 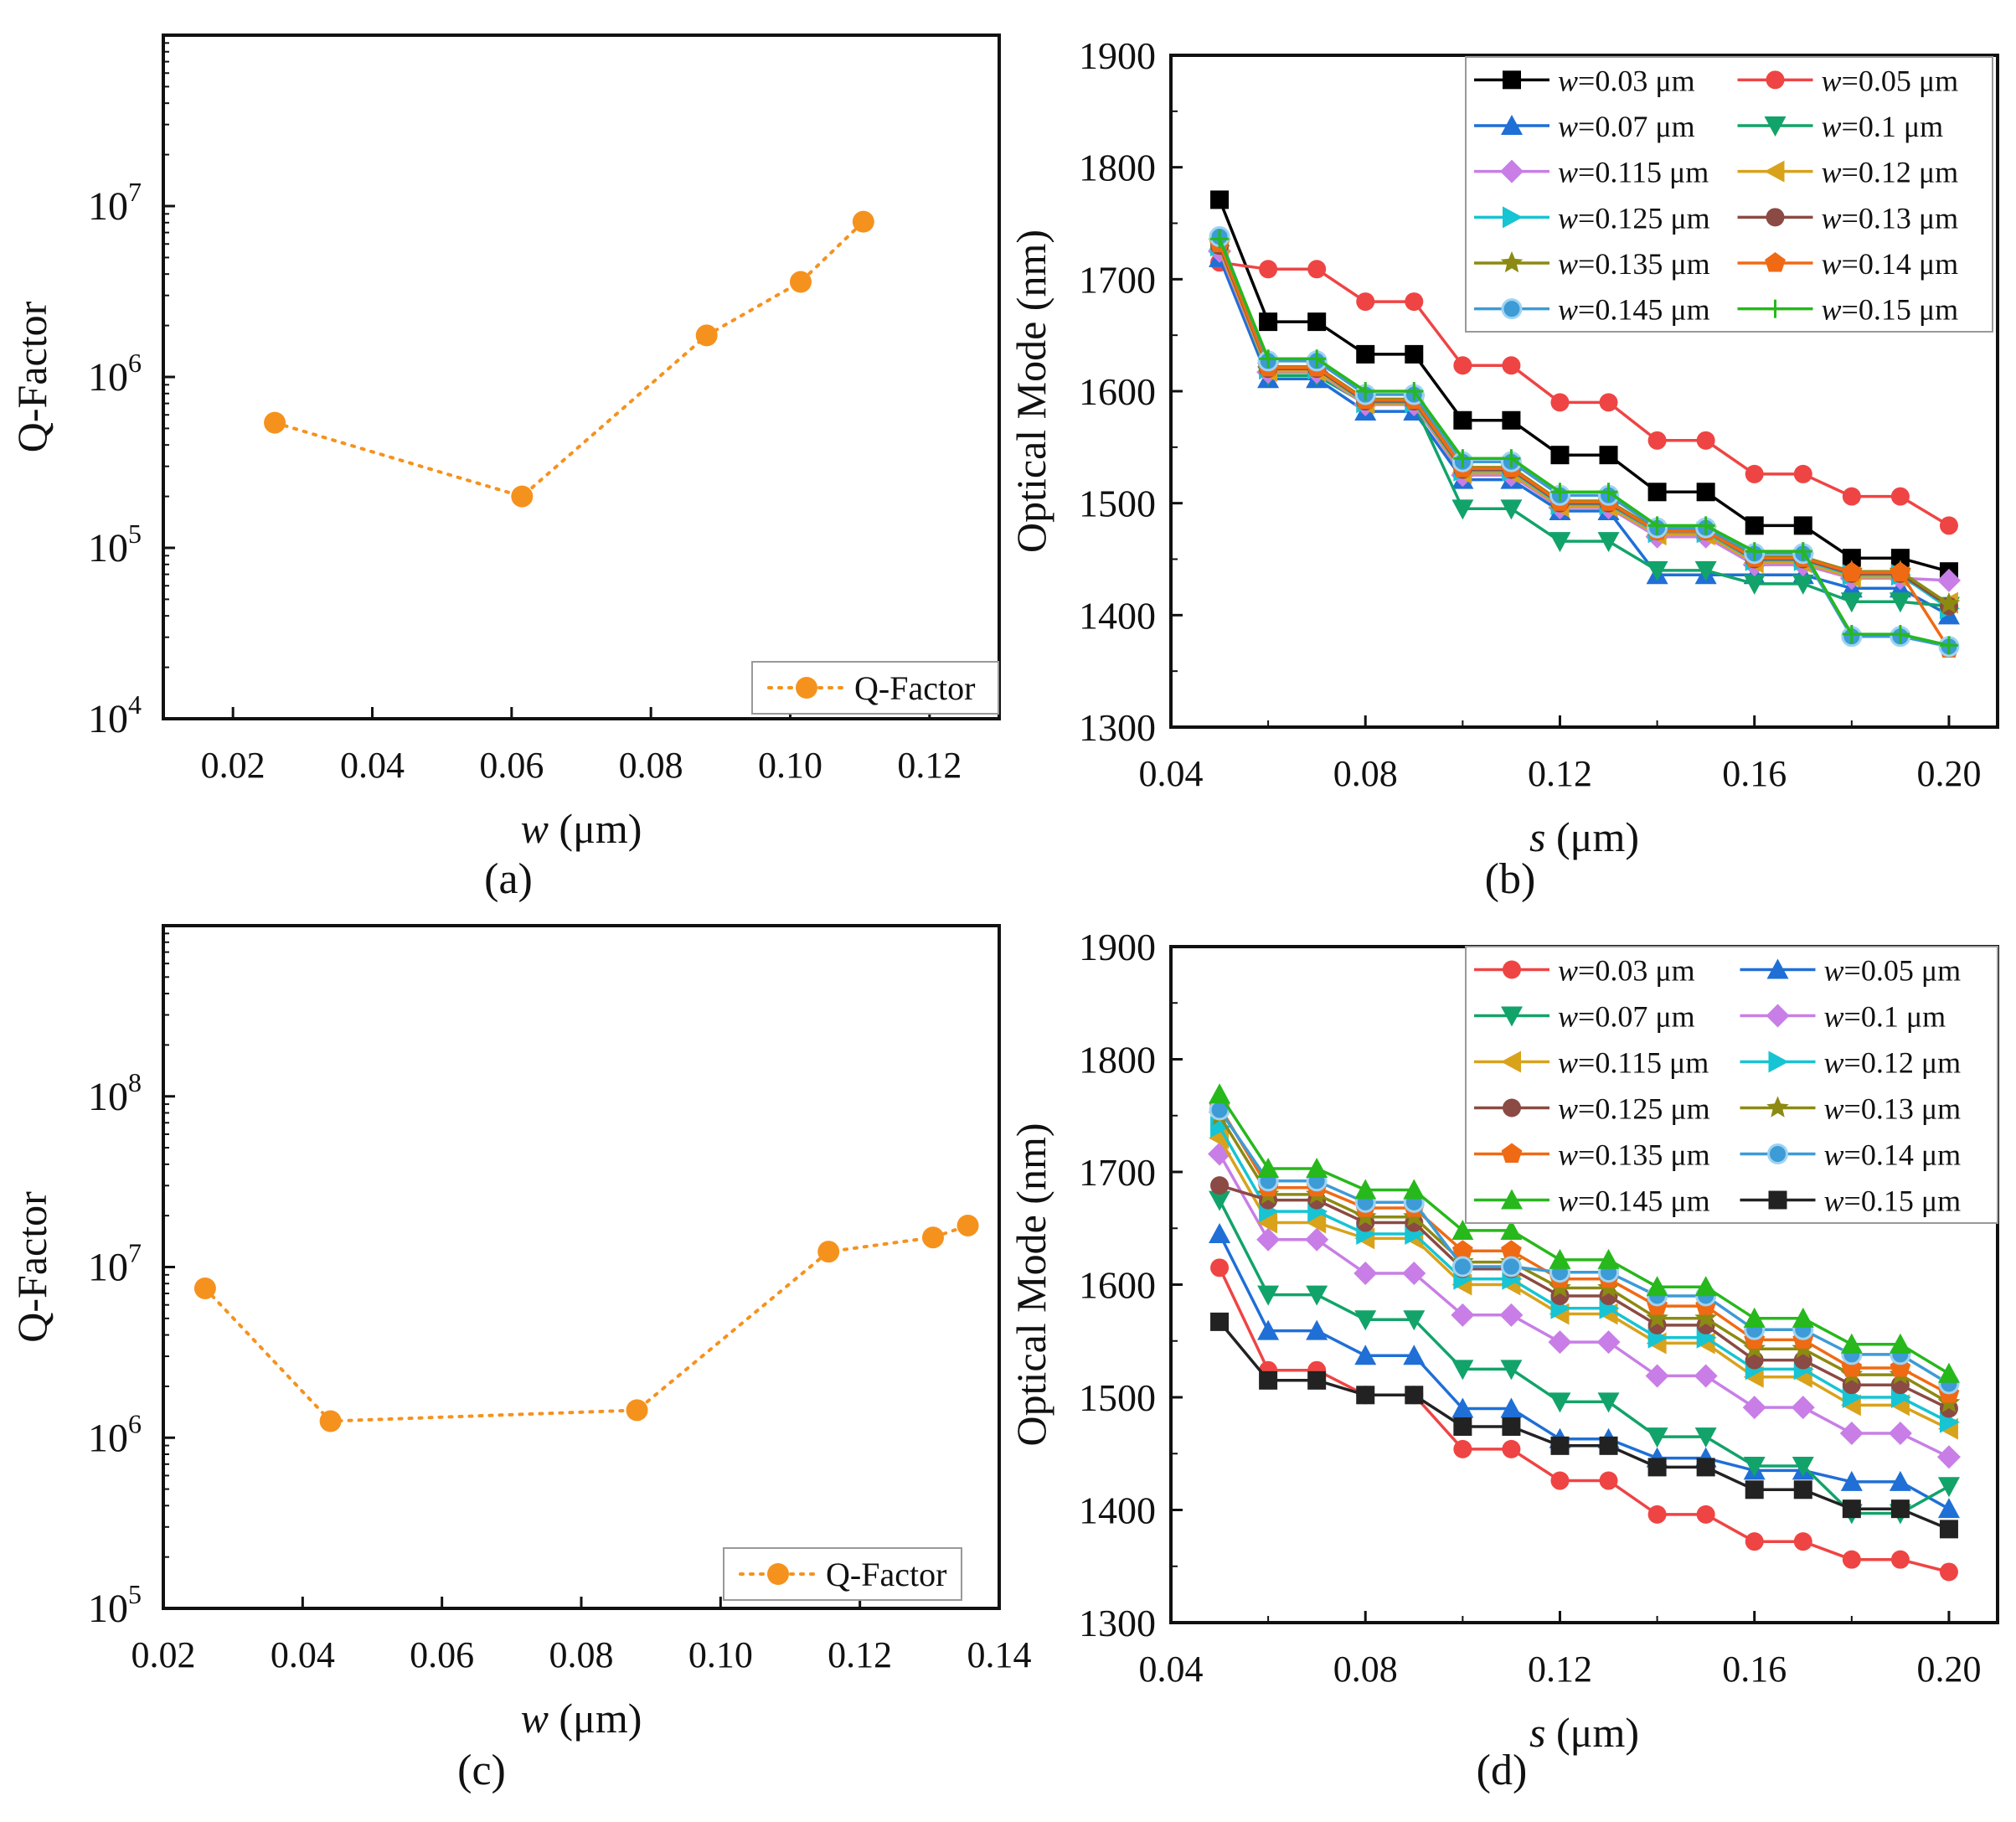 I want to click on legend-label-value: =0.1 μm, so click(x=1893, y=127).